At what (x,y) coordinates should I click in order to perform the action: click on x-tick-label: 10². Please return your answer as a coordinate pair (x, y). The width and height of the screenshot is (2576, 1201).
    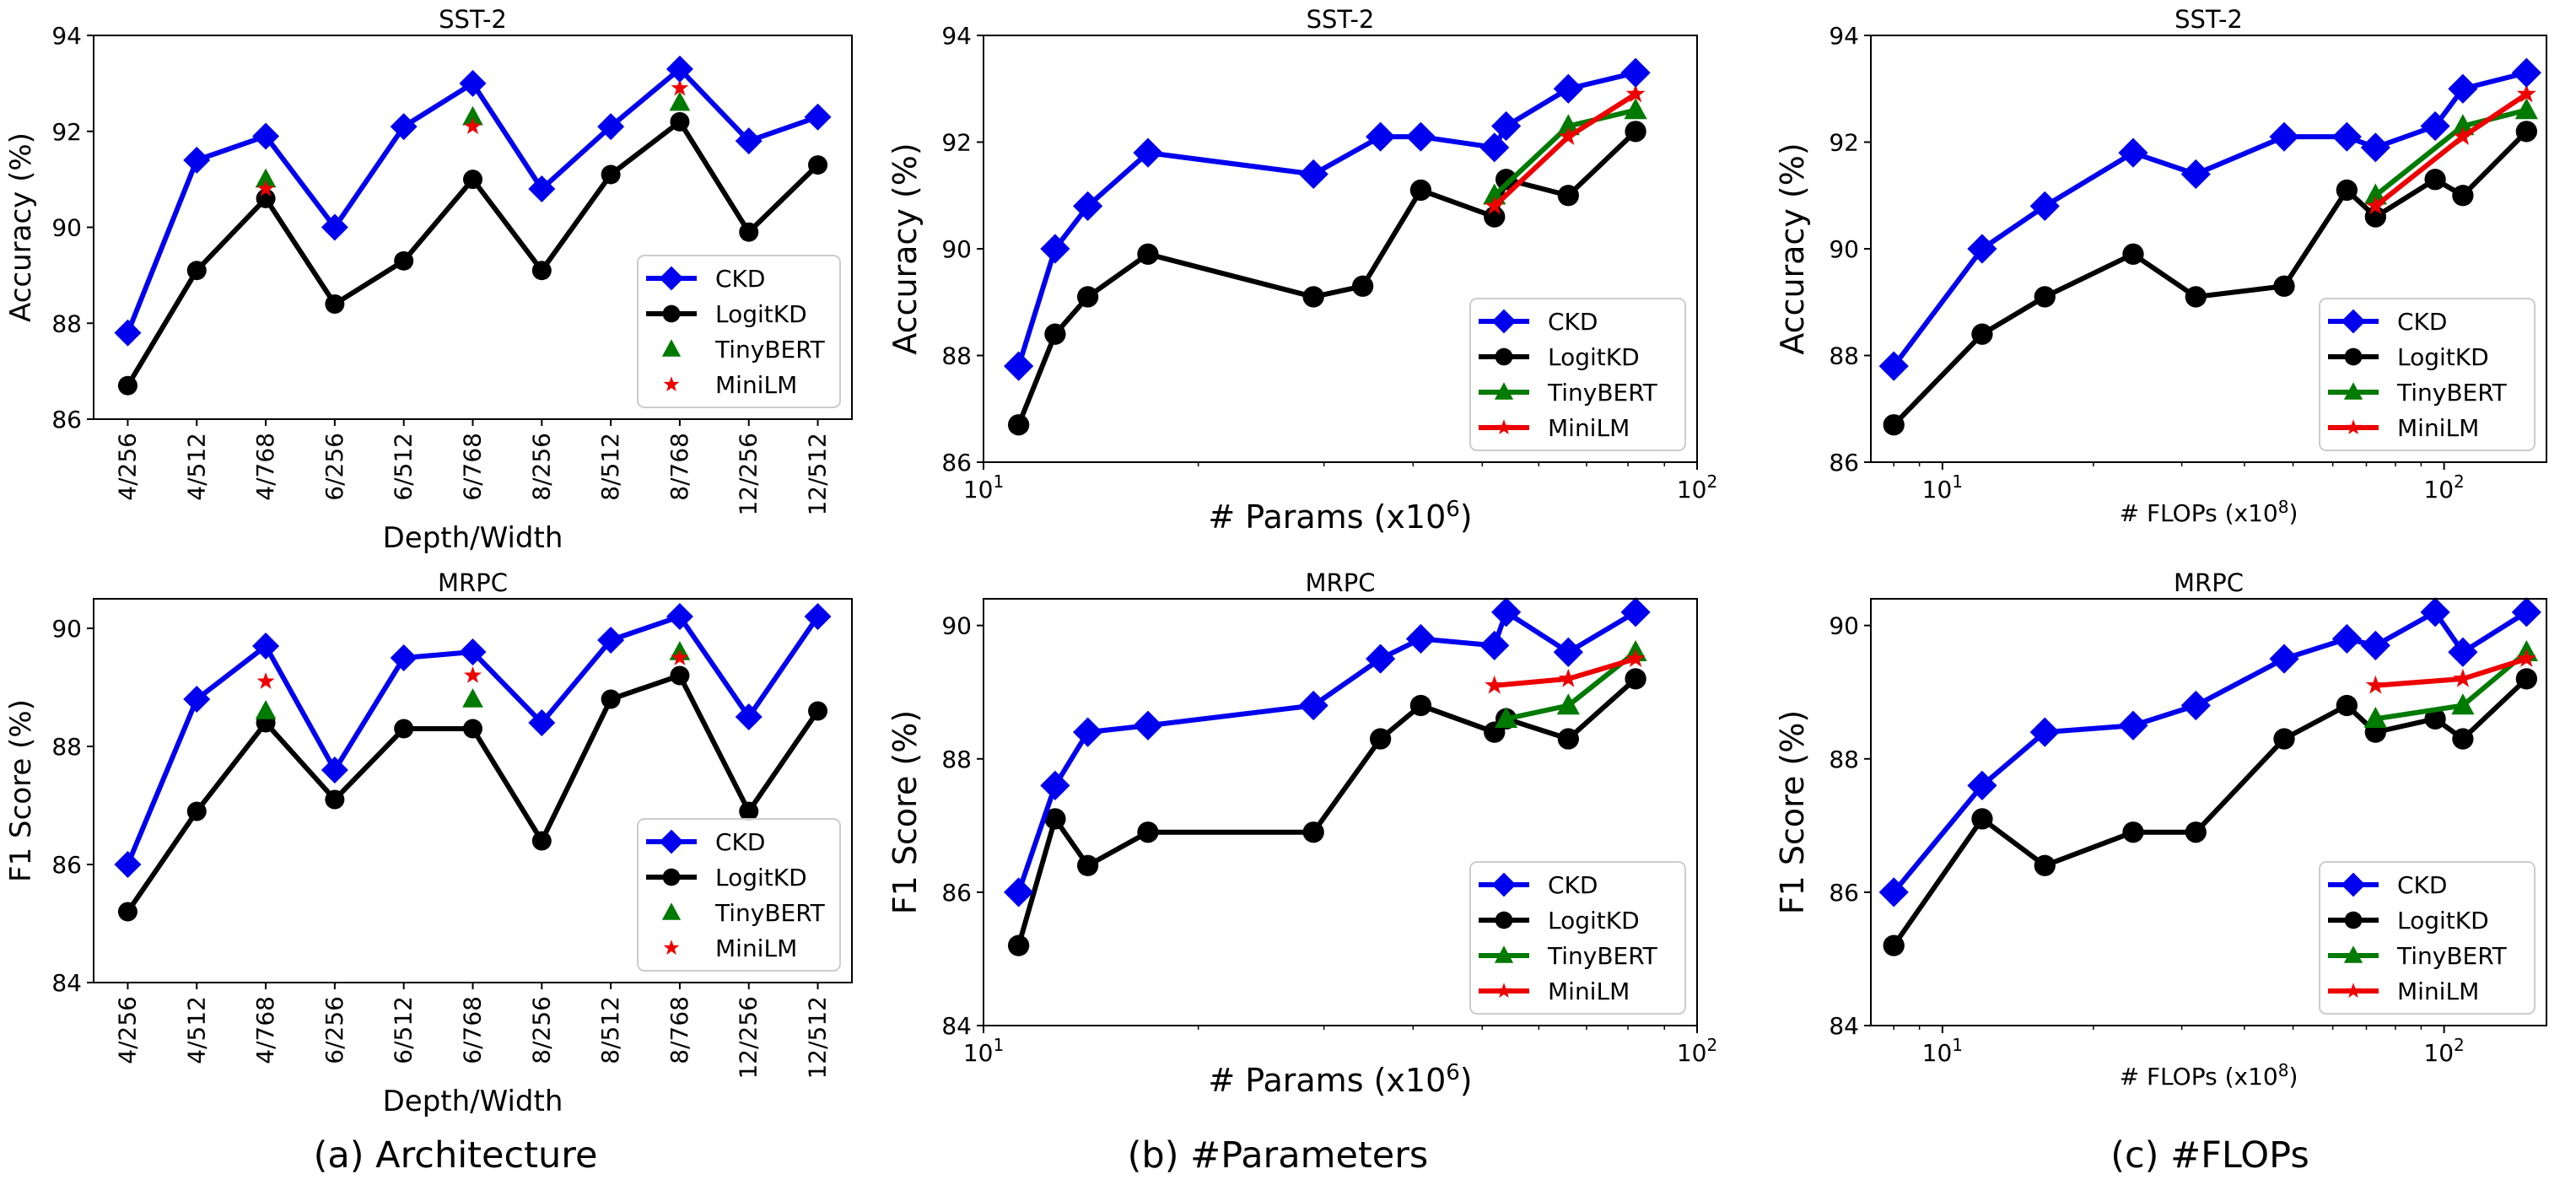
    Looking at the image, I should click on (2443, 488).